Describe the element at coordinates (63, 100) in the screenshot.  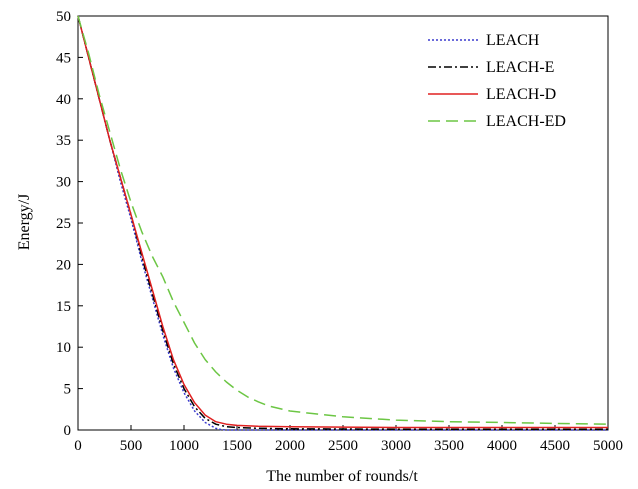
I see `y-tick-label: 40` at that location.